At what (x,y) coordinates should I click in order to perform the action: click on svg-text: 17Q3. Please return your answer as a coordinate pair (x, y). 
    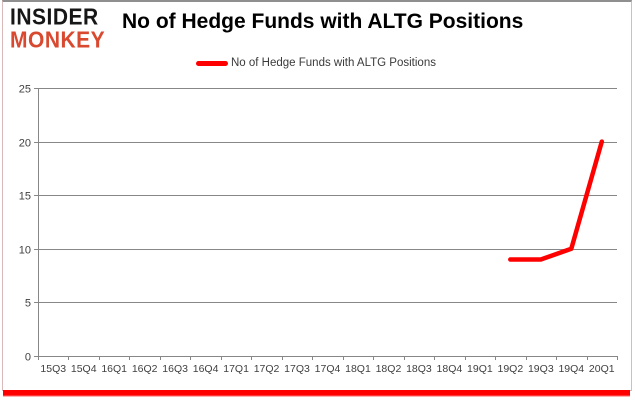
    Looking at the image, I should click on (297, 369).